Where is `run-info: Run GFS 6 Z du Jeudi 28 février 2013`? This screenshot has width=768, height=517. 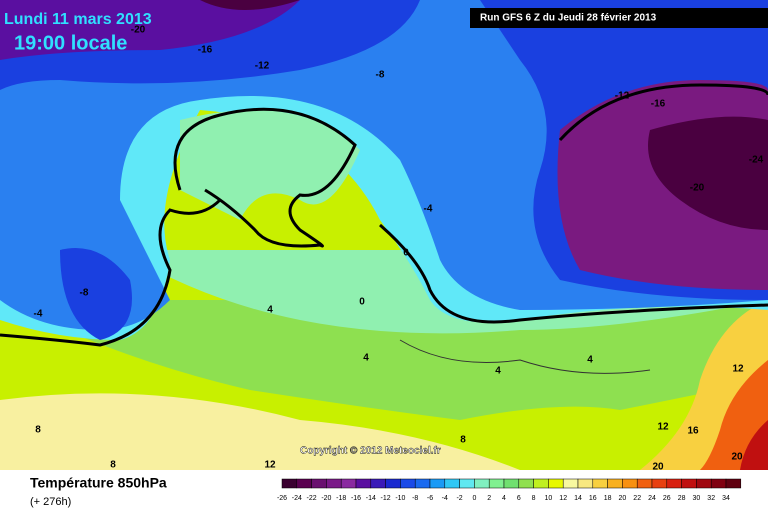
run-info: Run GFS 6 Z du Jeudi 28 février 2013 is located at coordinates (568, 18).